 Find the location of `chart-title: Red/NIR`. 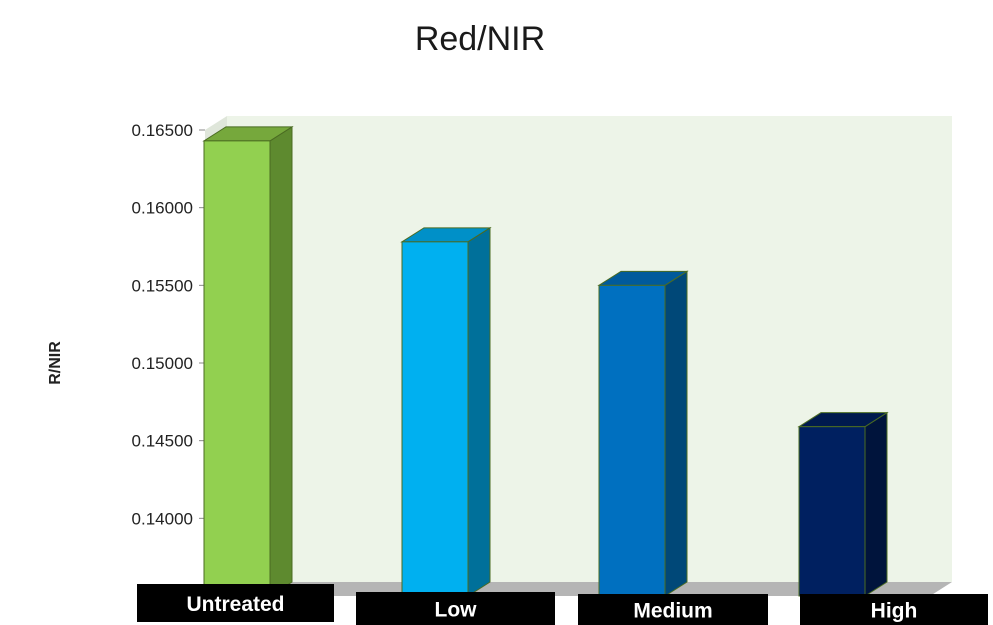

chart-title: Red/NIR is located at coordinates (480, 39).